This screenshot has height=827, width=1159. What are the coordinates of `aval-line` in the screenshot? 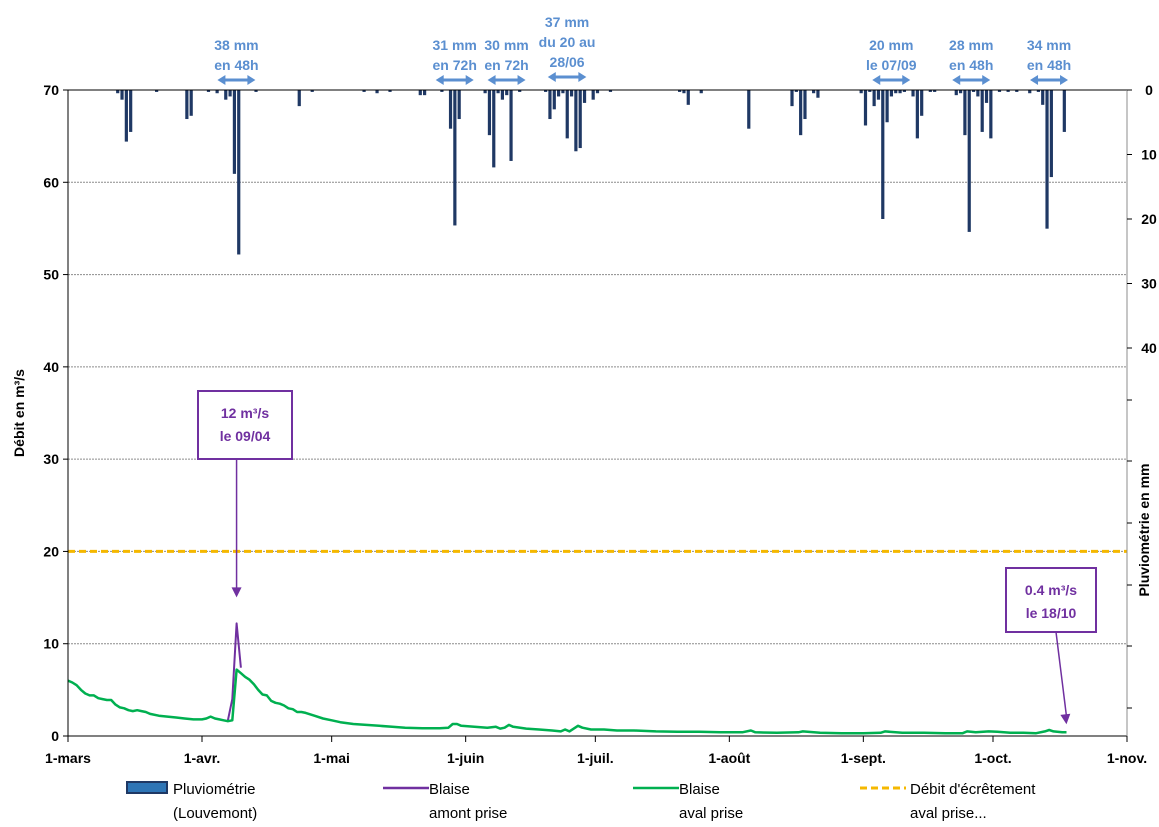 It's located at (567, 701).